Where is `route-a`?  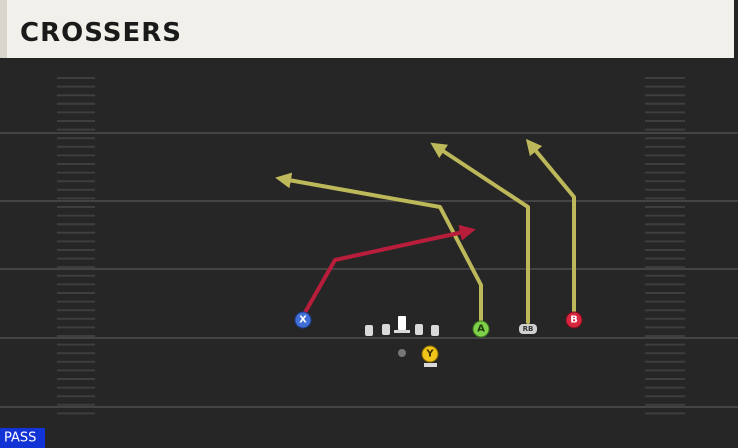 route-a is located at coordinates (379, 248).